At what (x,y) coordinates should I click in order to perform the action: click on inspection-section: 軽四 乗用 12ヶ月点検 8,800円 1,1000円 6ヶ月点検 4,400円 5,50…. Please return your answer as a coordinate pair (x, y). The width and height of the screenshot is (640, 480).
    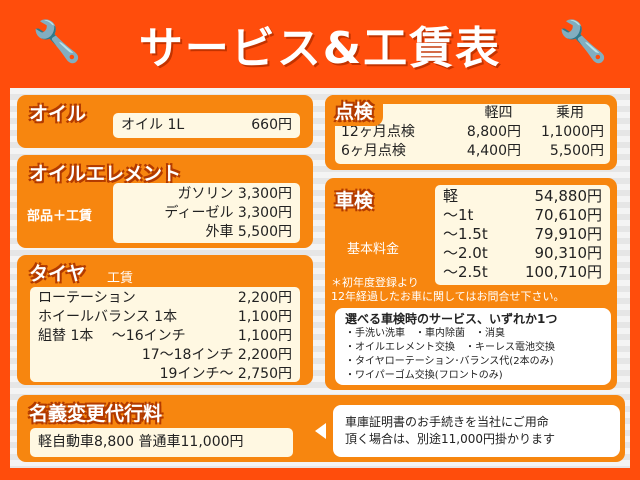
    Looking at the image, I should click on (471, 132).